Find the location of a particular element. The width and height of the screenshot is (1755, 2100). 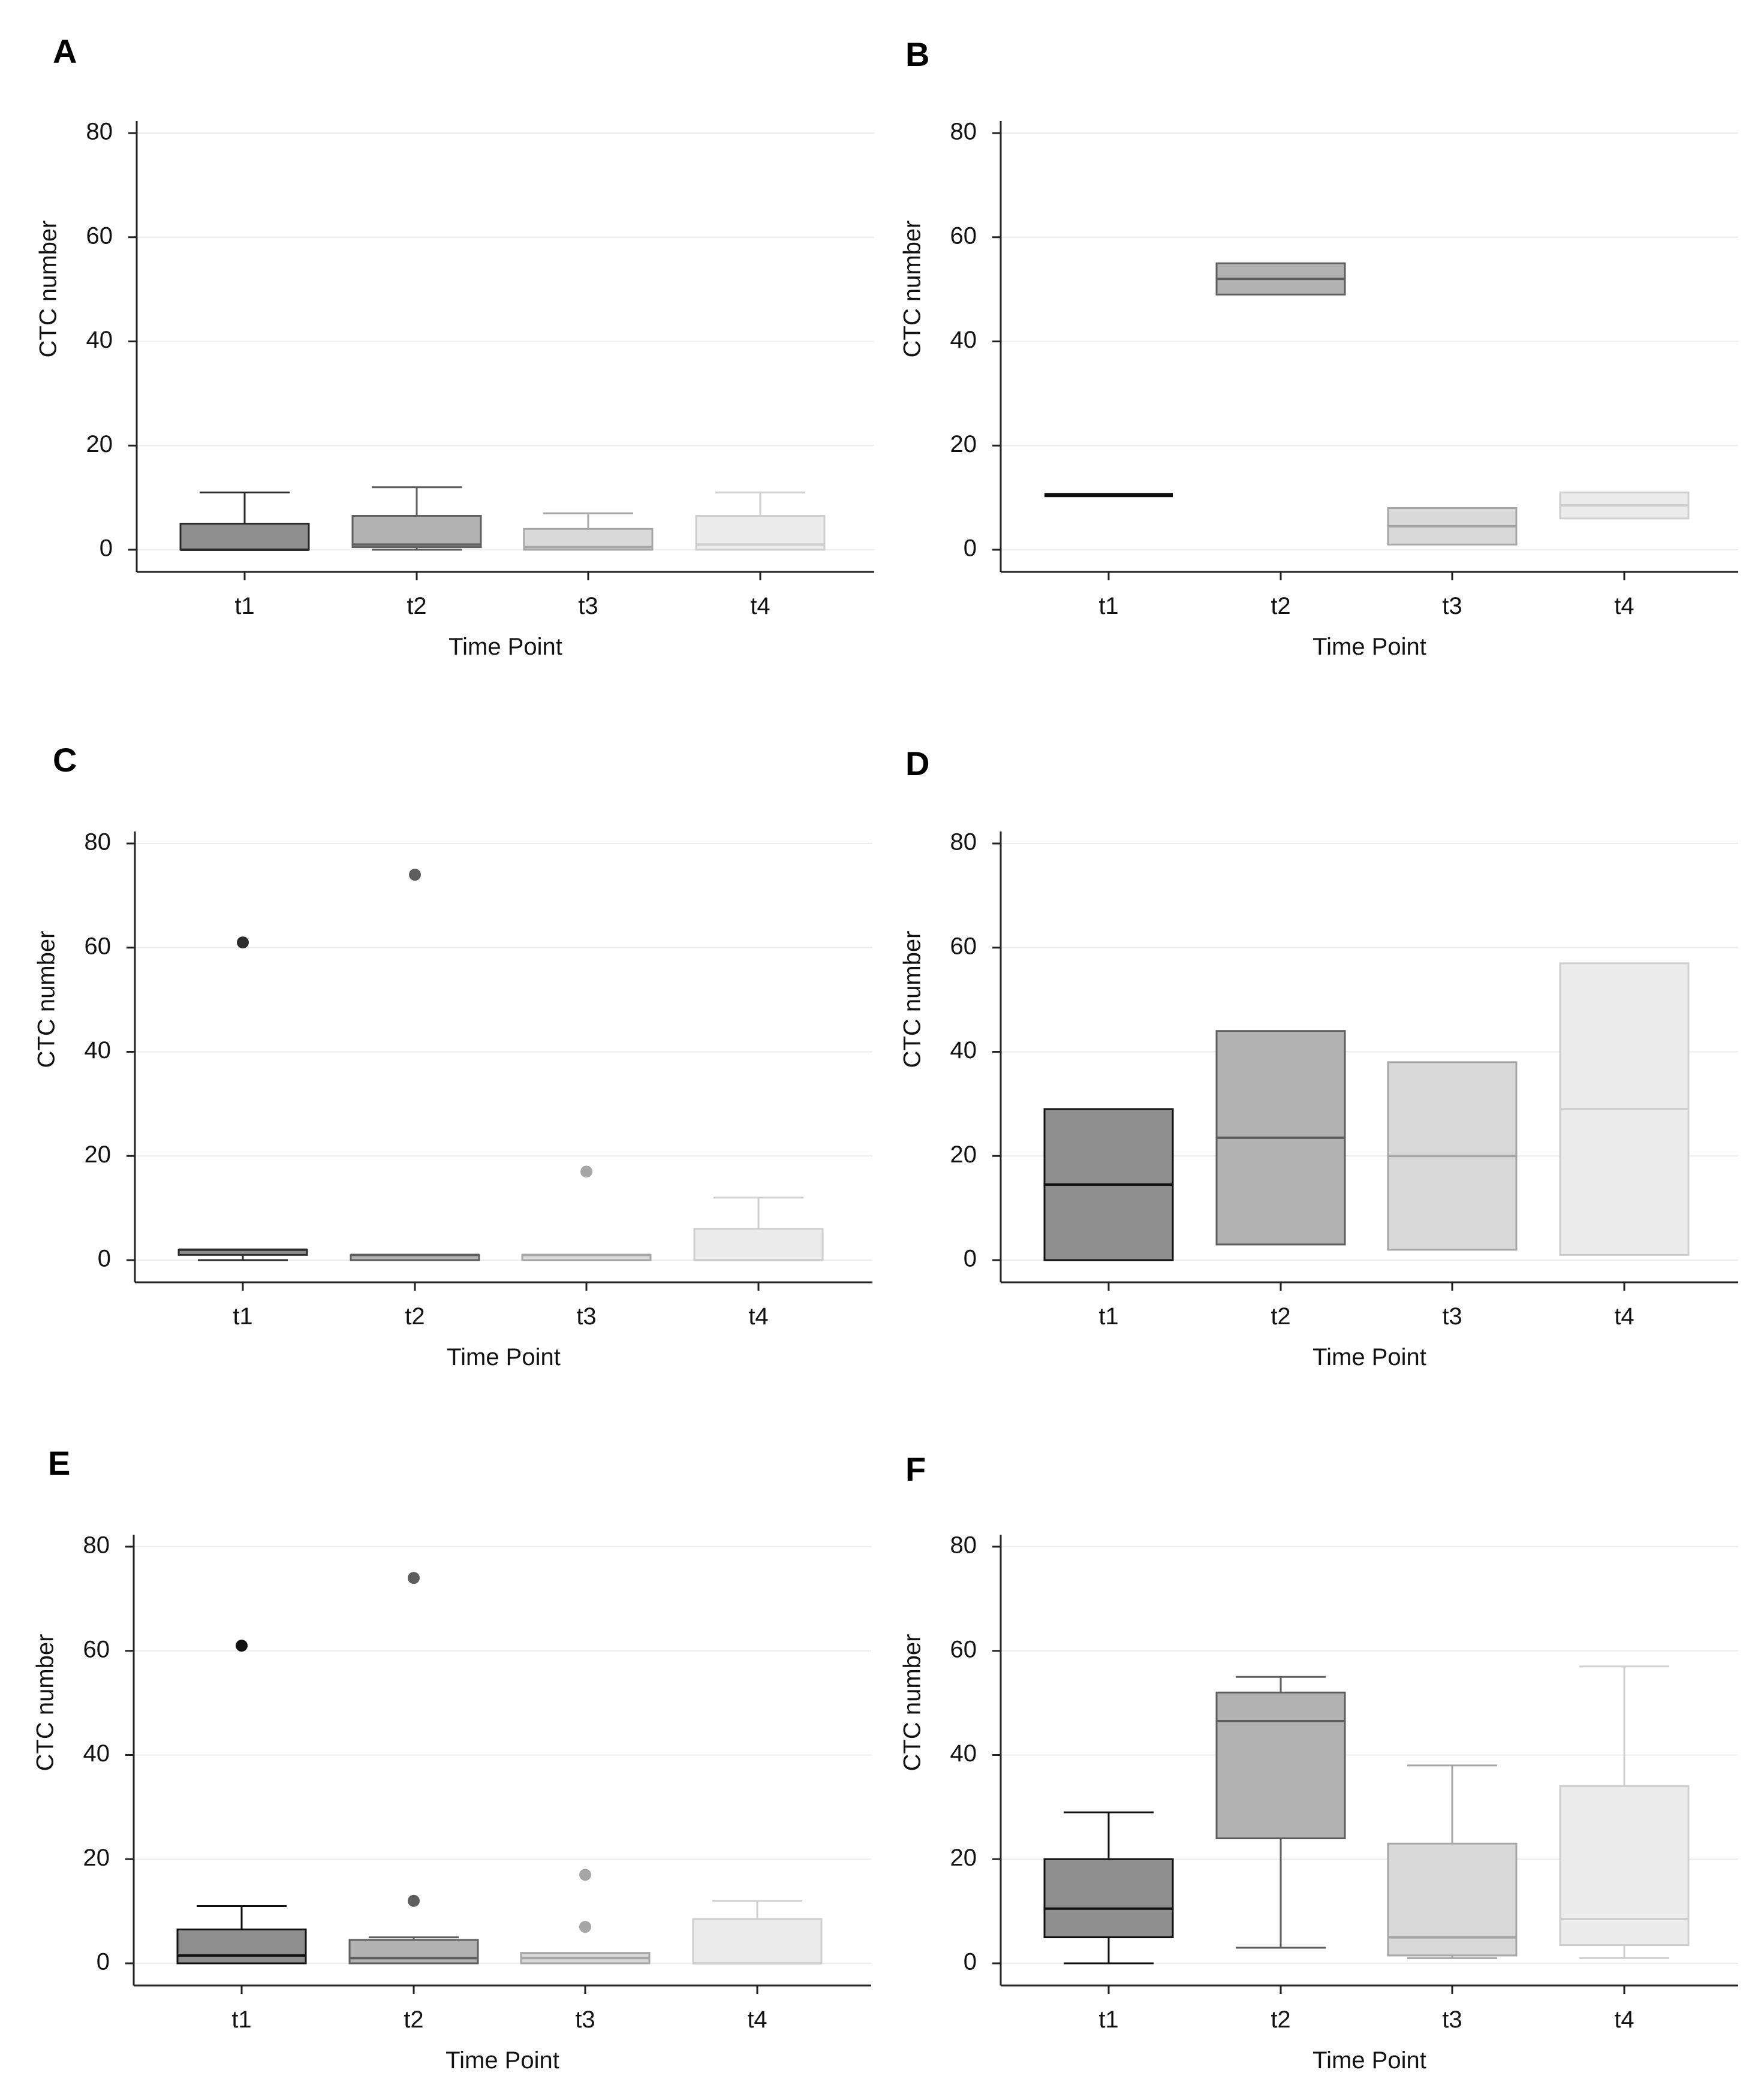

chart-panel-d: D 0 20 40 60 80 CTC number t1 t2 t3 t4 Time Point is located at coordinates (1318, 1057).